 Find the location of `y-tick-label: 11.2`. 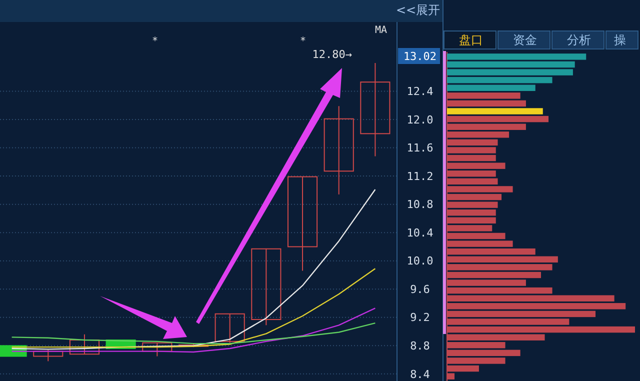

y-tick-label: 11.2 is located at coordinates (420, 176).